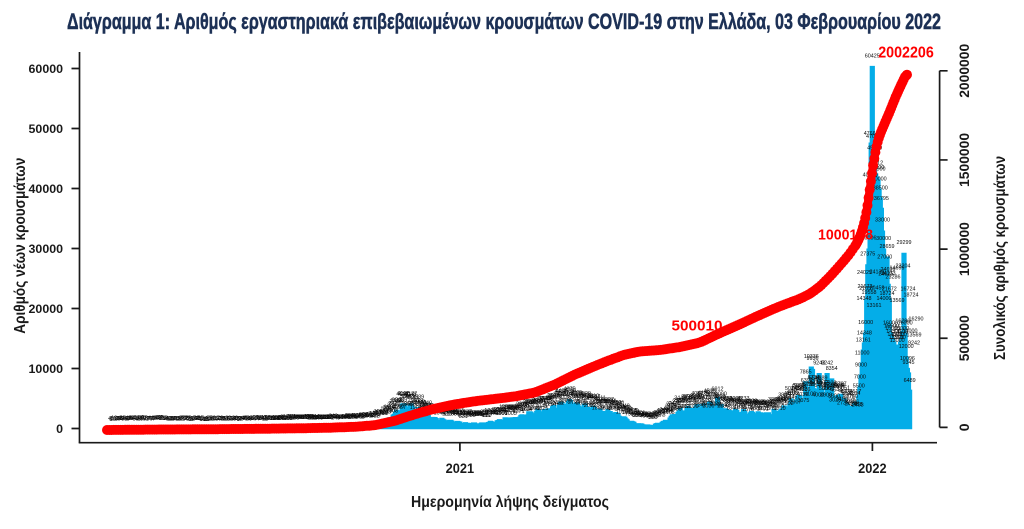 This screenshot has height=529, width=1024. I want to click on svg-text: 189, so click(282, 419).